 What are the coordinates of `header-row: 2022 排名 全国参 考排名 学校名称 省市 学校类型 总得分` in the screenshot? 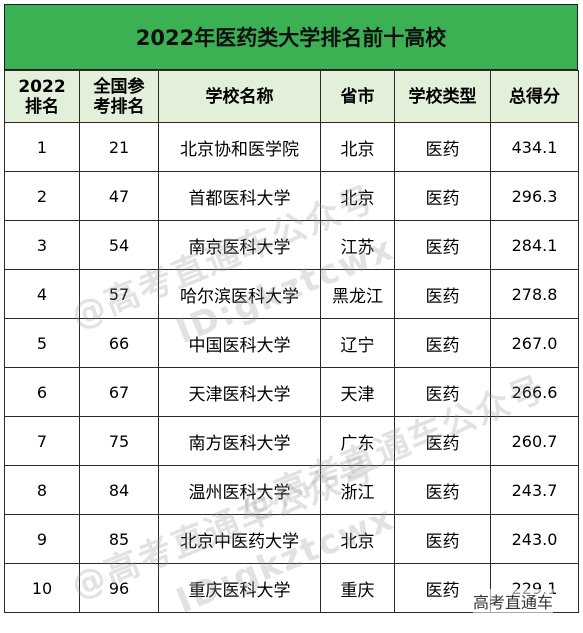 It's located at (291, 96).